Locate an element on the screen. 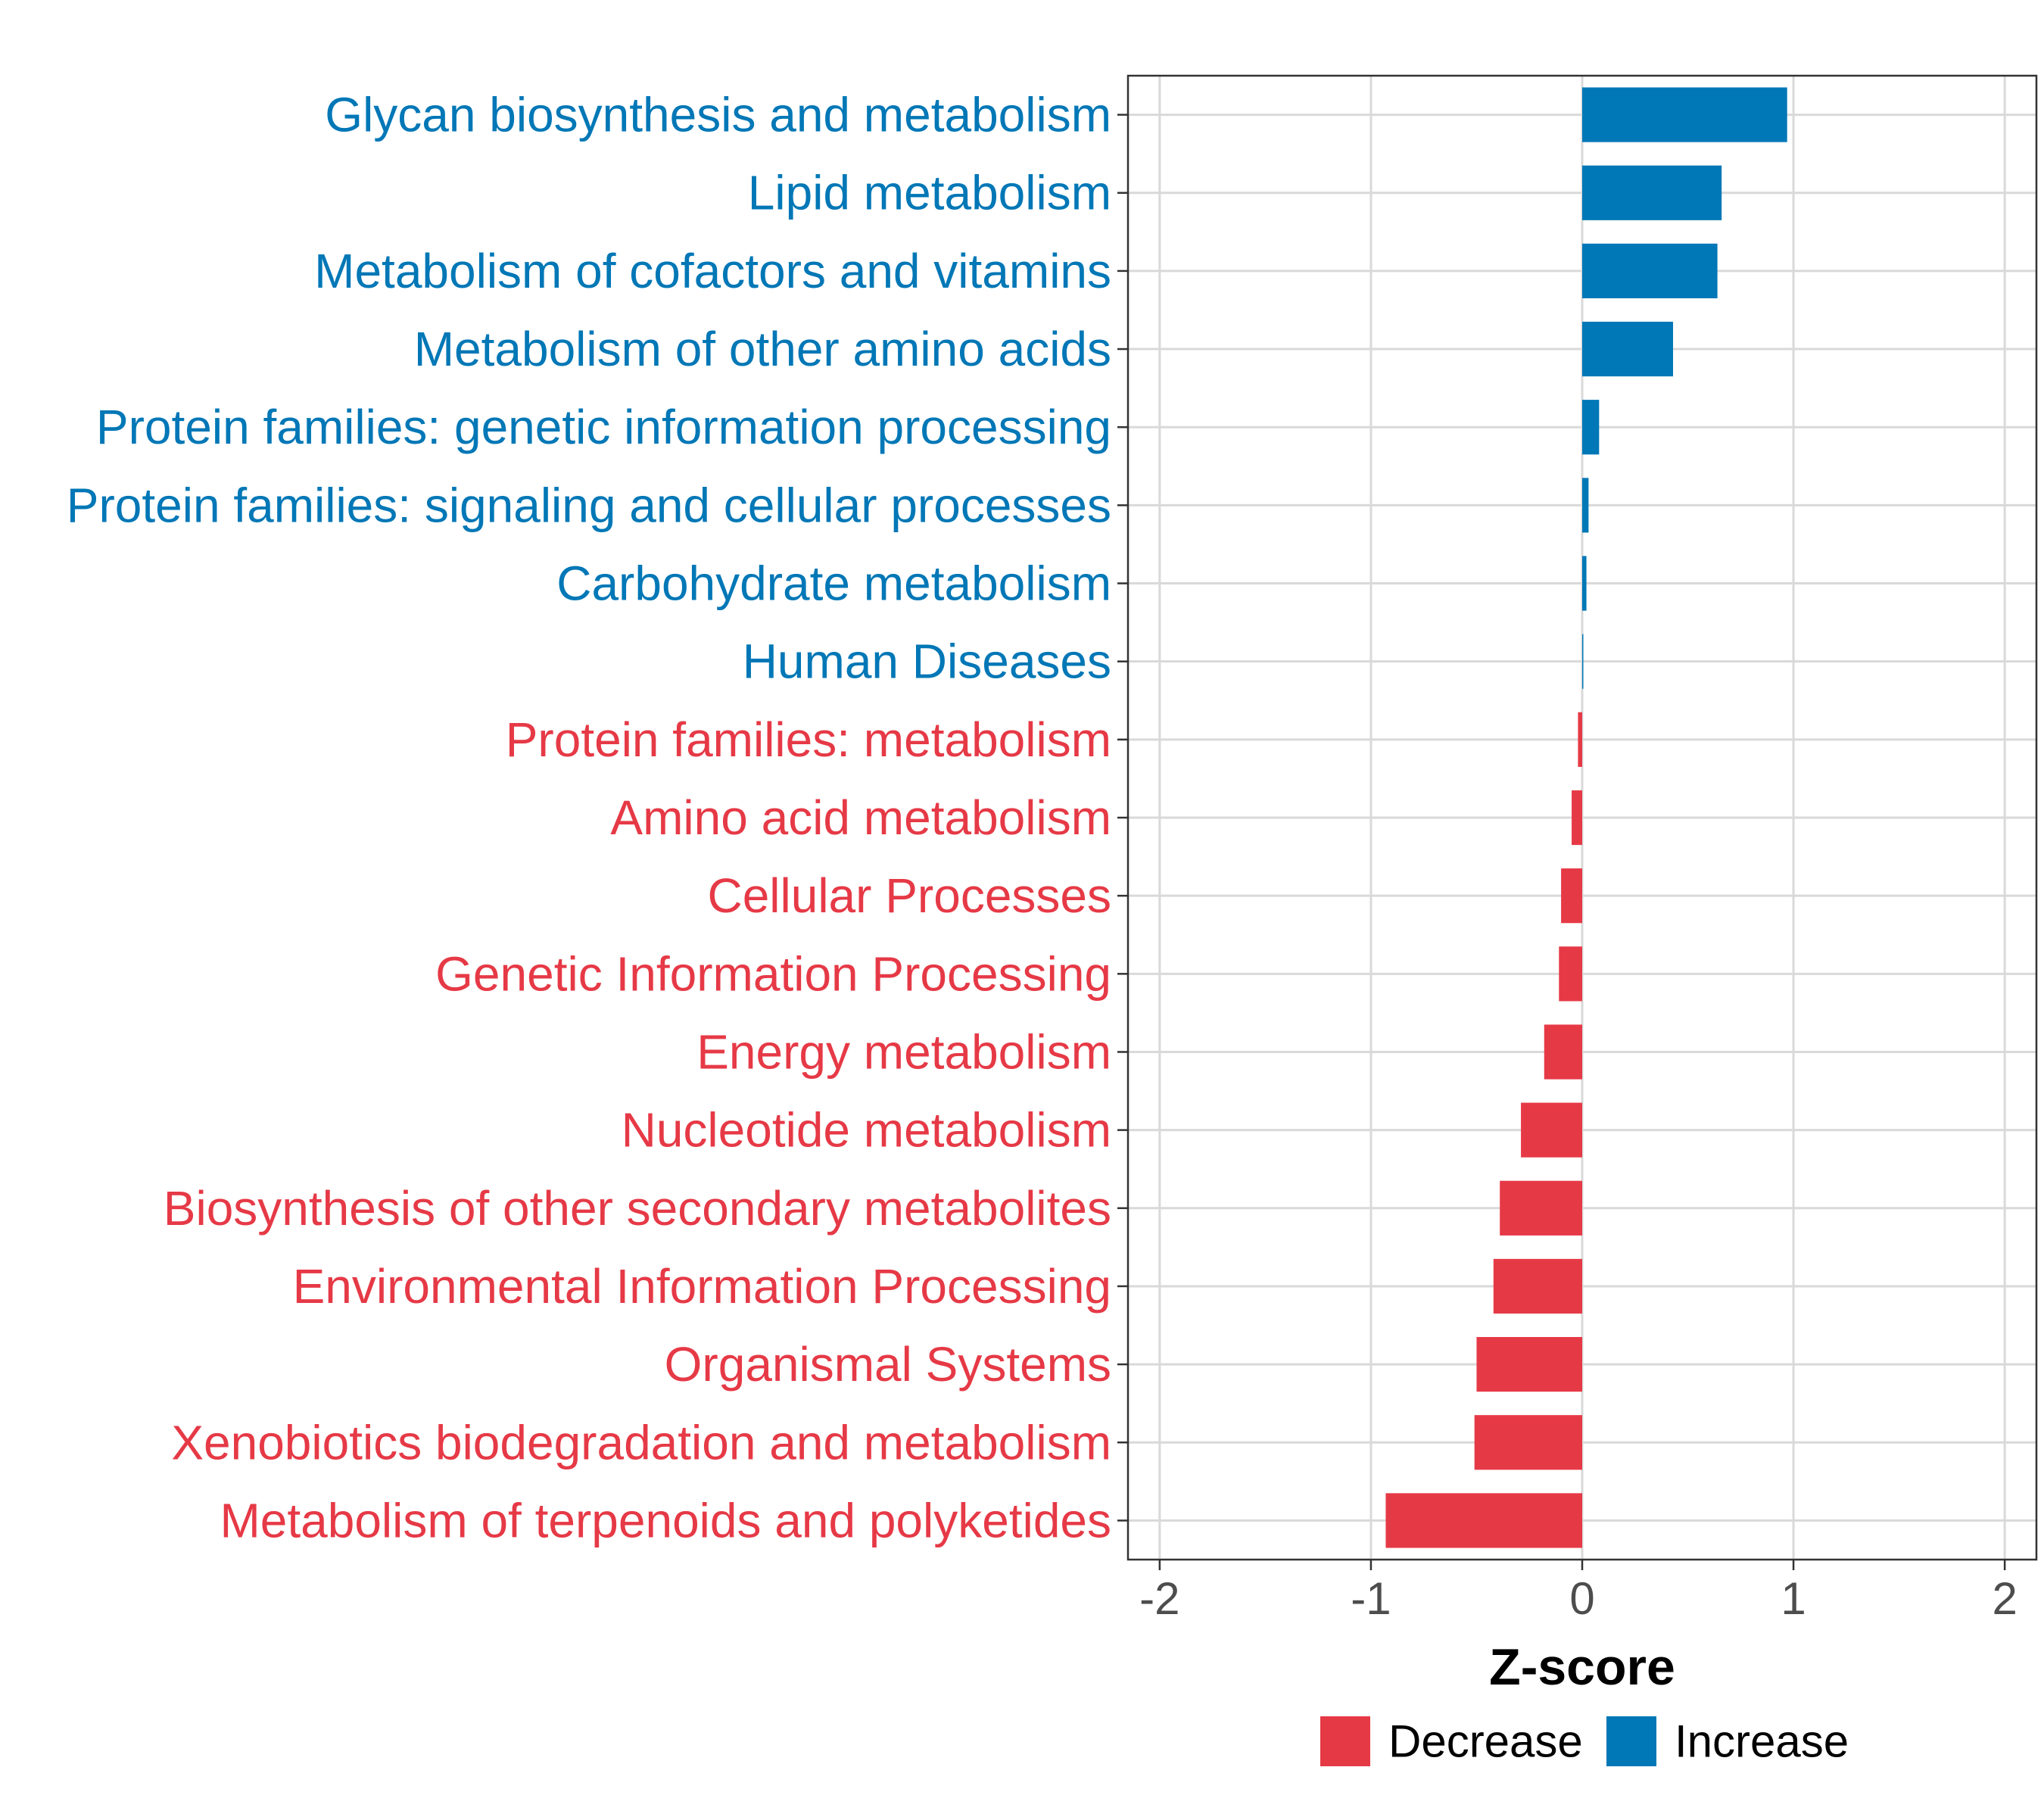 Image resolution: width=2044 pixels, height=1817 pixels. x-tick-label: 0 is located at coordinates (1581, 1599).